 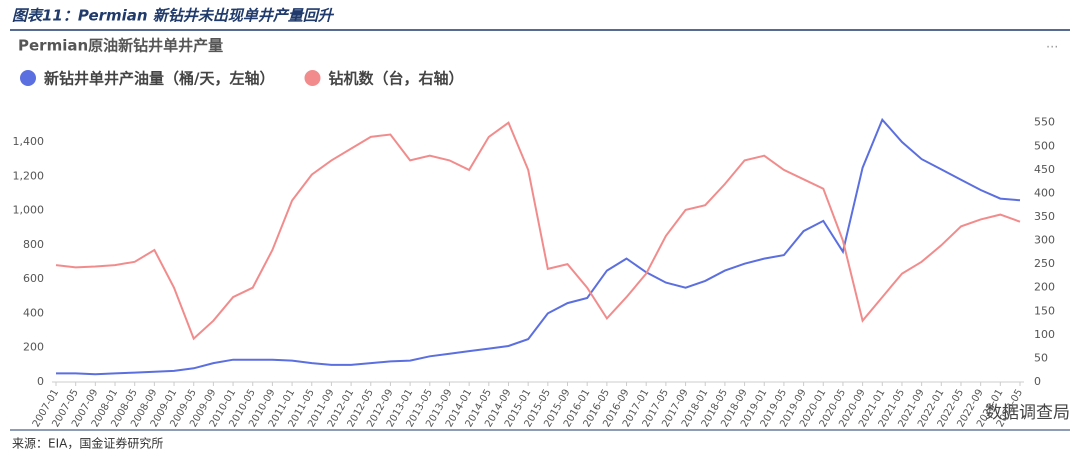 I want to click on y-tick-label: 1,000, so click(x=29, y=210).